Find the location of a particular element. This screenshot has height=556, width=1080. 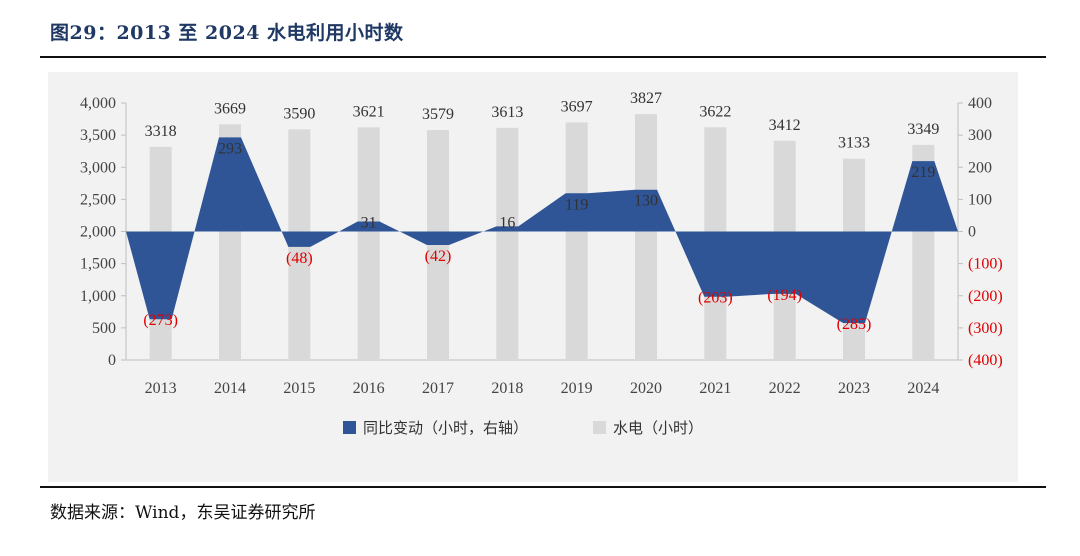

x-tick-label: 2021 is located at coordinates (715, 388).